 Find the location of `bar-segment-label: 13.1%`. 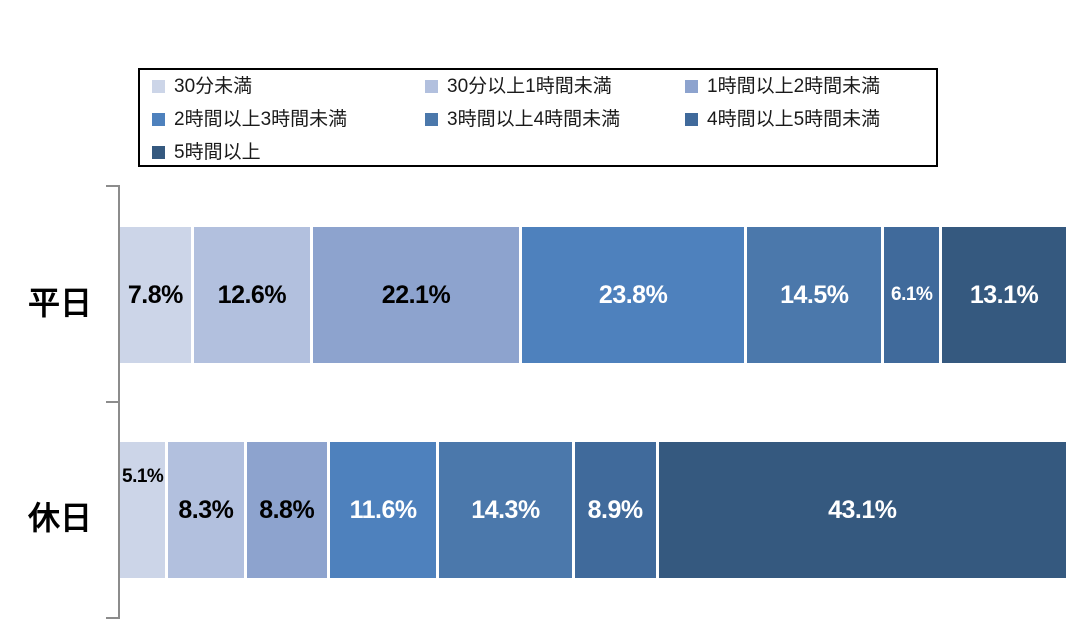

bar-segment-label: 13.1% is located at coordinates (1004, 294).